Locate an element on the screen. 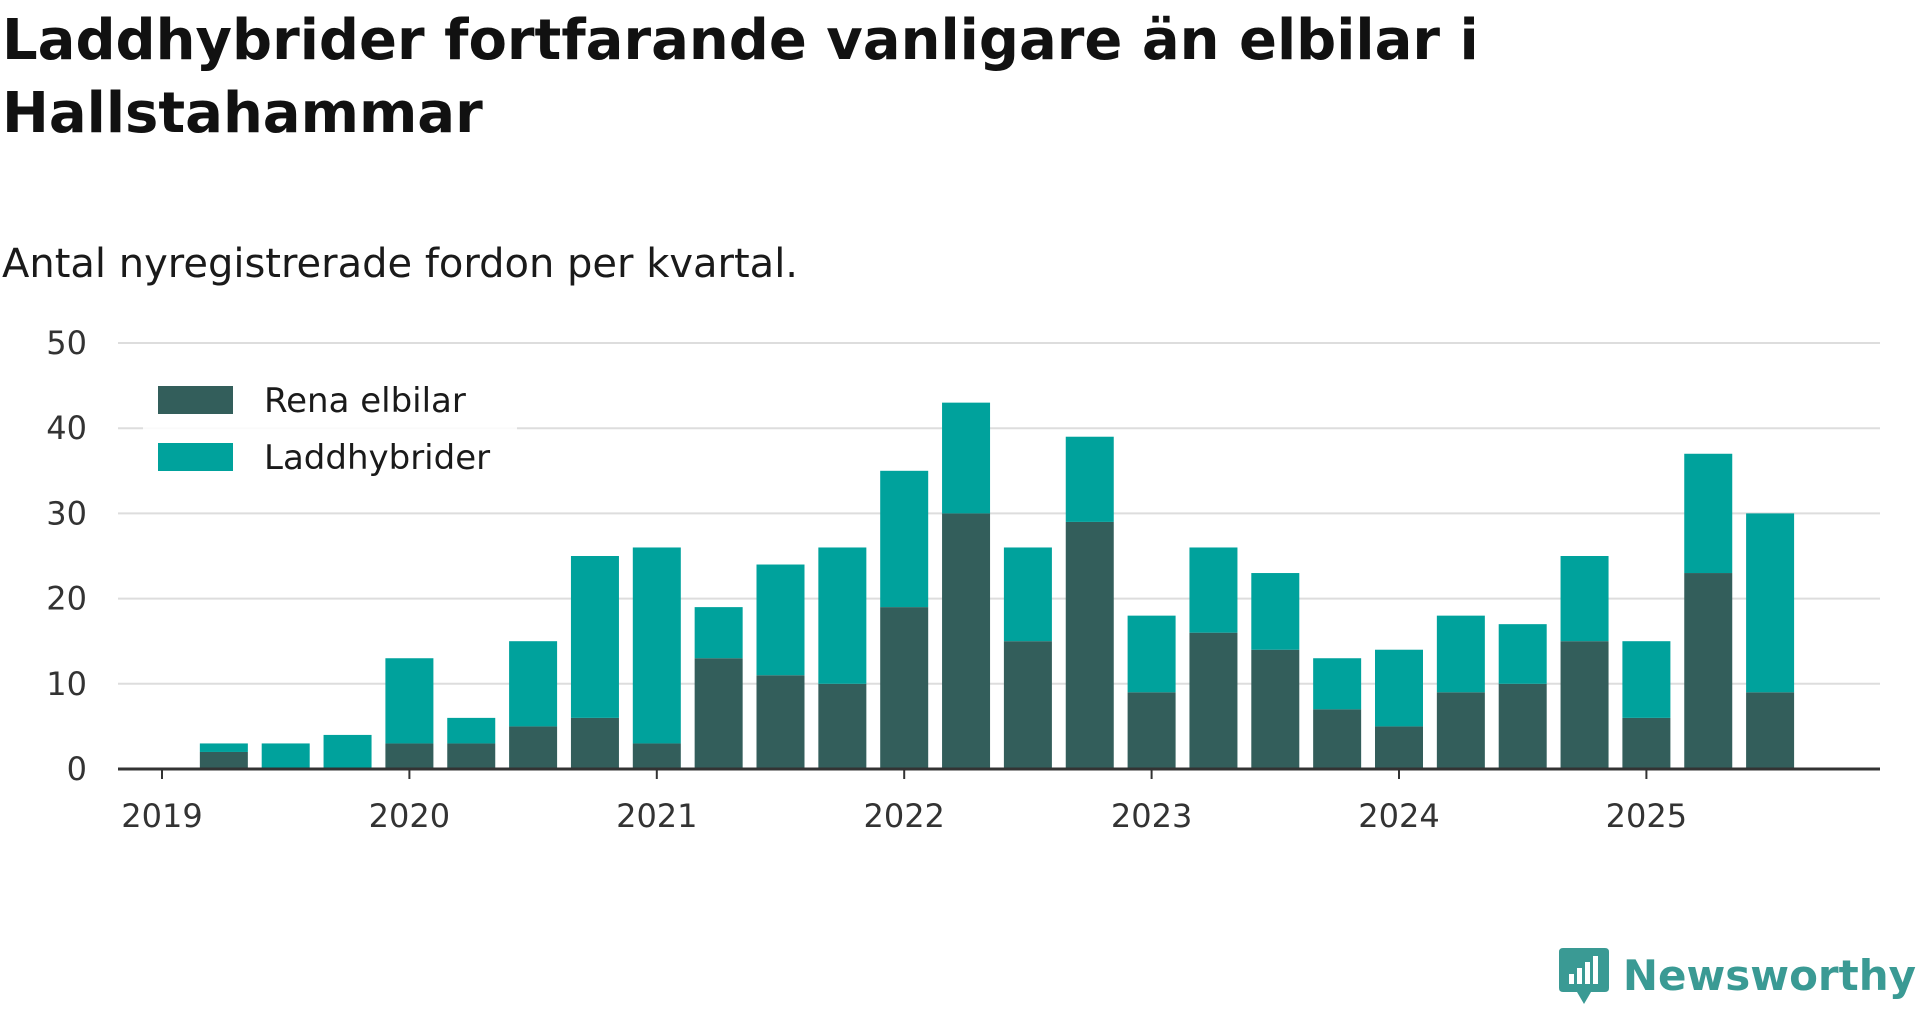  legend-label: Laddhybrider is located at coordinates (377, 458).